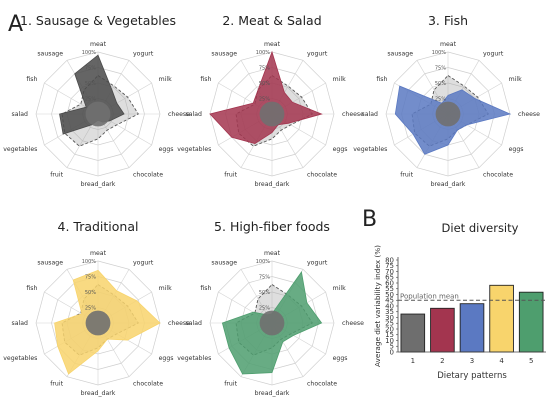  Describe the element at coordinates (472, 376) in the screenshot. I see `x-axis-title: Dietary patterns` at that location.